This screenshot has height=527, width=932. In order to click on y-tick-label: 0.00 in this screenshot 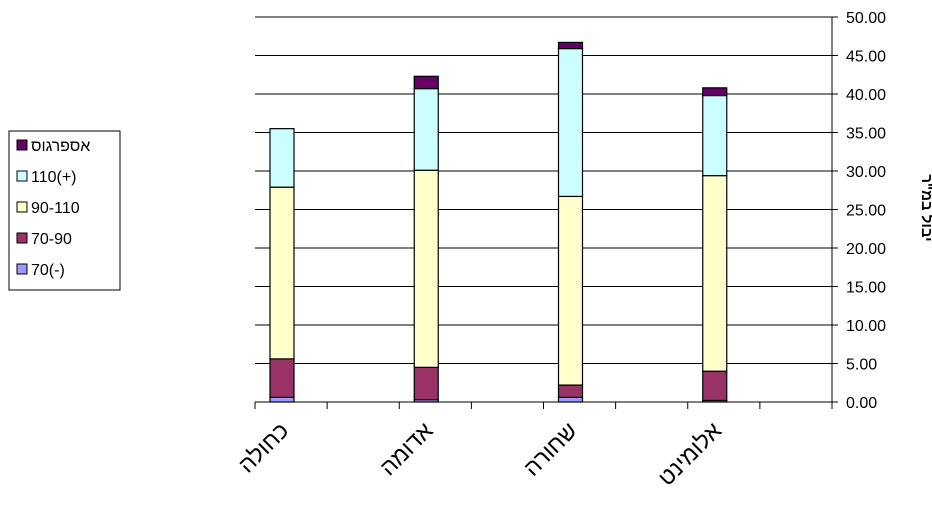, I will do `click(861, 403)`.